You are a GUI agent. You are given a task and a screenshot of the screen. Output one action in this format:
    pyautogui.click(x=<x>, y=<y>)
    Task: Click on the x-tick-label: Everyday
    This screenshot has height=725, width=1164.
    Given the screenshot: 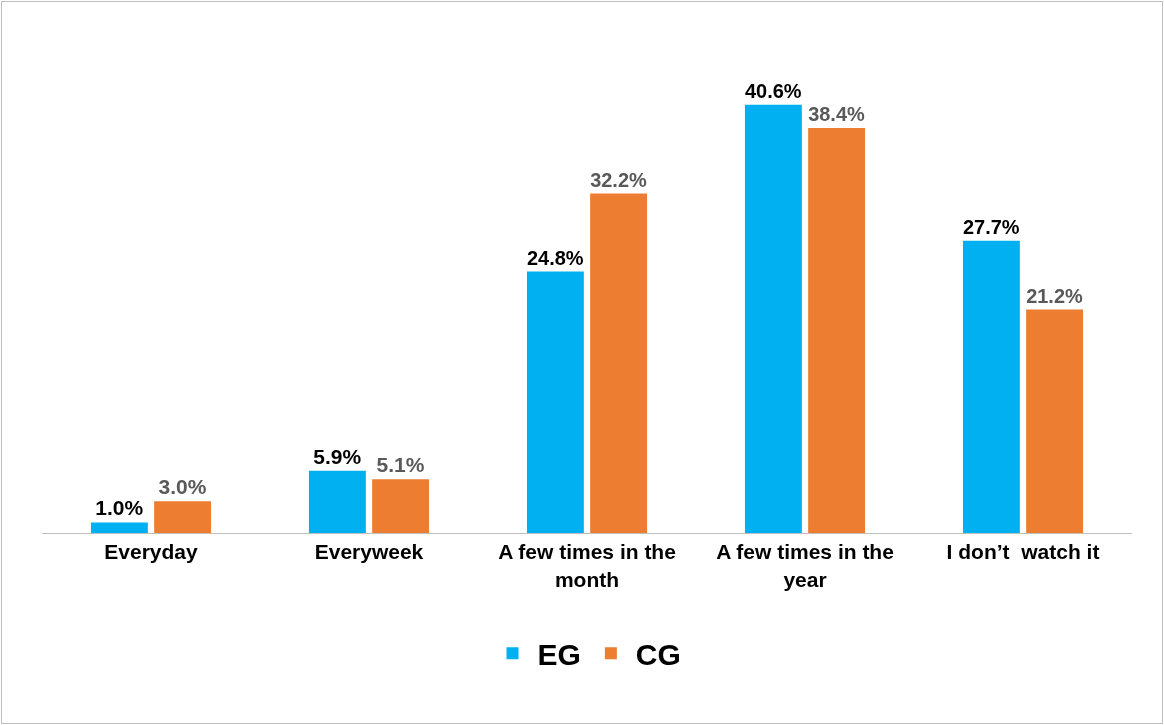 What is the action you would take?
    pyautogui.click(x=151, y=552)
    